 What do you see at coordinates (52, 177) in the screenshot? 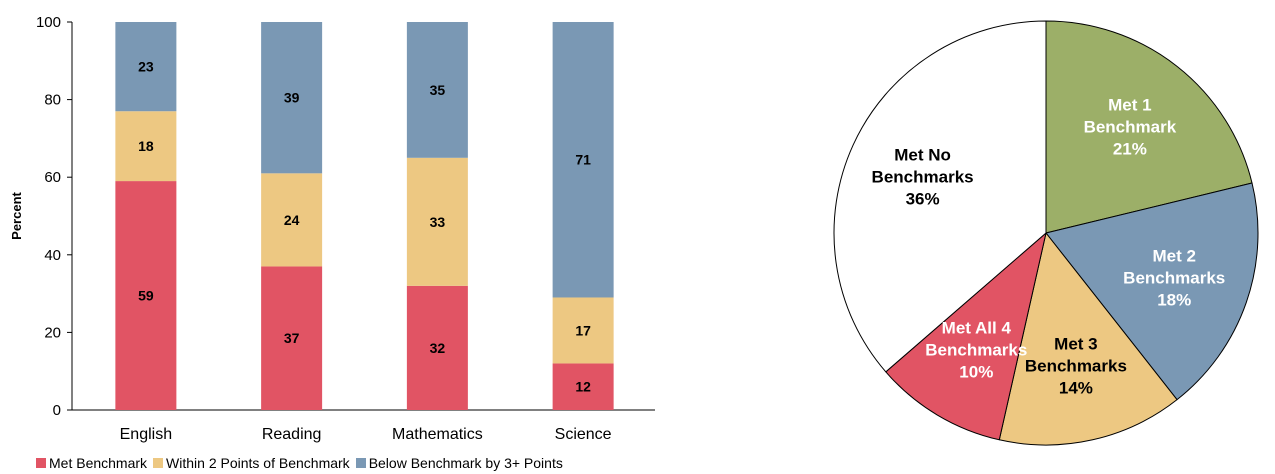
I see `y-tick-label: 60` at bounding box center [52, 177].